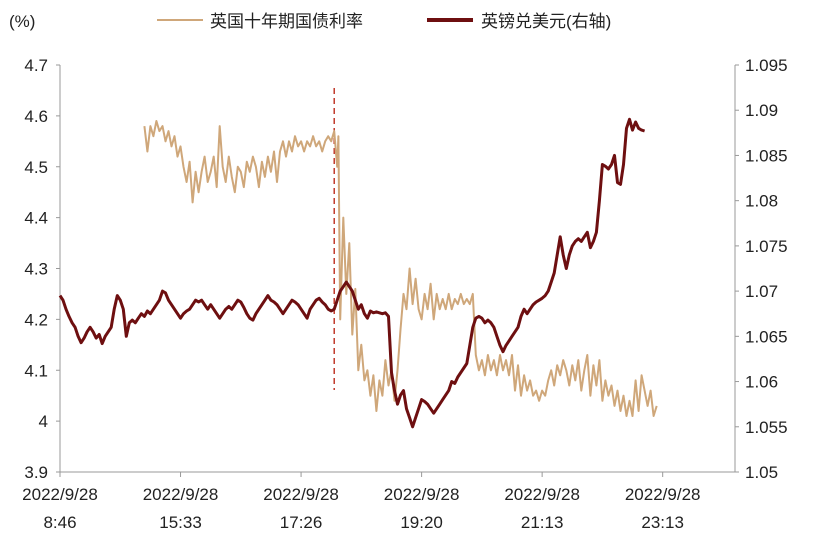 Image resolution: width=815 pixels, height=547 pixels. What do you see at coordinates (766, 155) in the screenshot?
I see `right-axis-tick-label: 1.085` at bounding box center [766, 155].